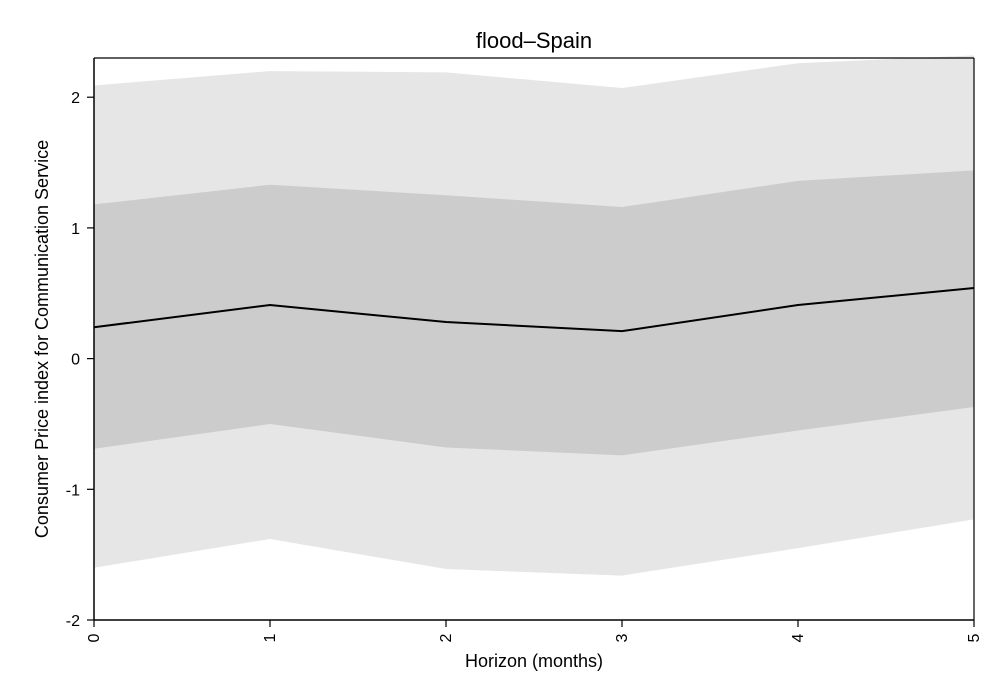  Describe the element at coordinates (75, 229) in the screenshot. I see `y-tick-label: 1` at that location.